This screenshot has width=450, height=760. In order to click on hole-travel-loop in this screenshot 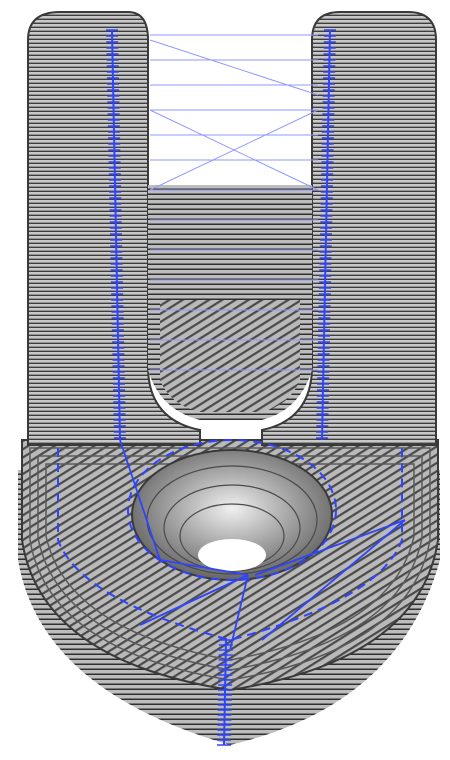, I will do `click(232, 510)`.